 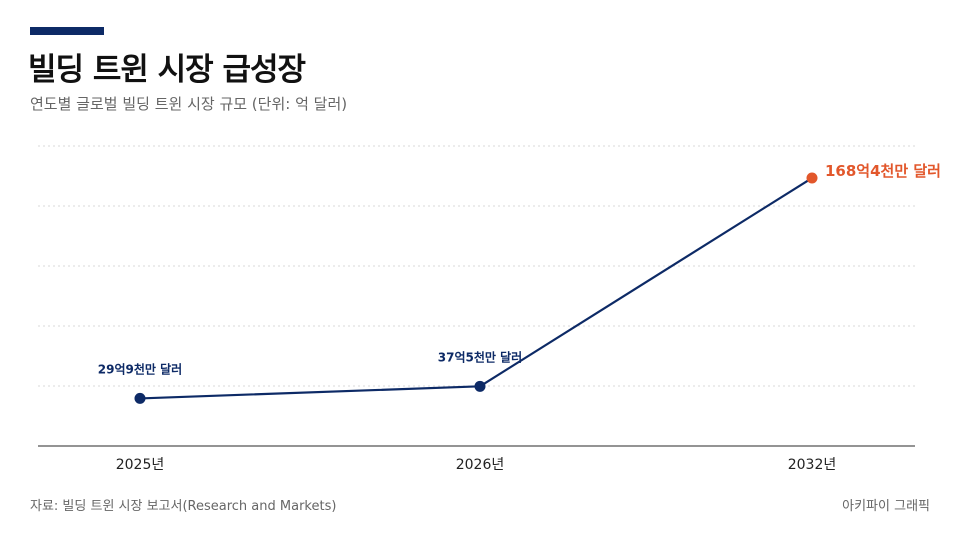 I want to click on chart-title: 빌딩 트윈 시장 급성장, so click(x=167, y=70).